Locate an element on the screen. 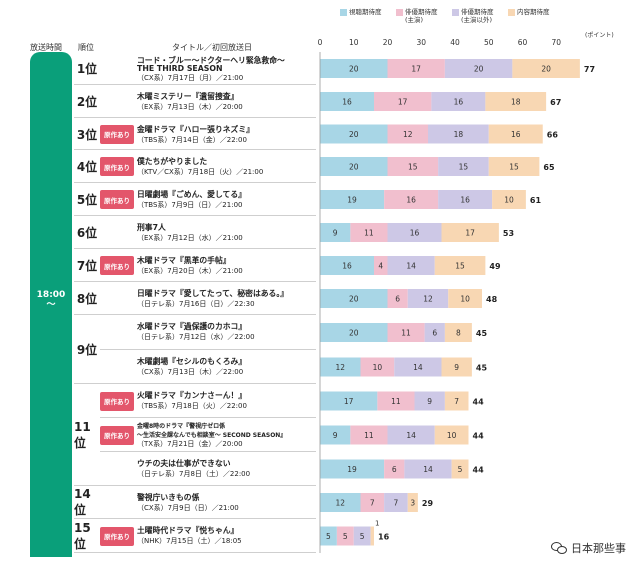  program-row: 原作あり 土曜時代ドラマ『悦ちゃん』 （NHK）7月15日（土）／18:05 is located at coordinates (208, 536).